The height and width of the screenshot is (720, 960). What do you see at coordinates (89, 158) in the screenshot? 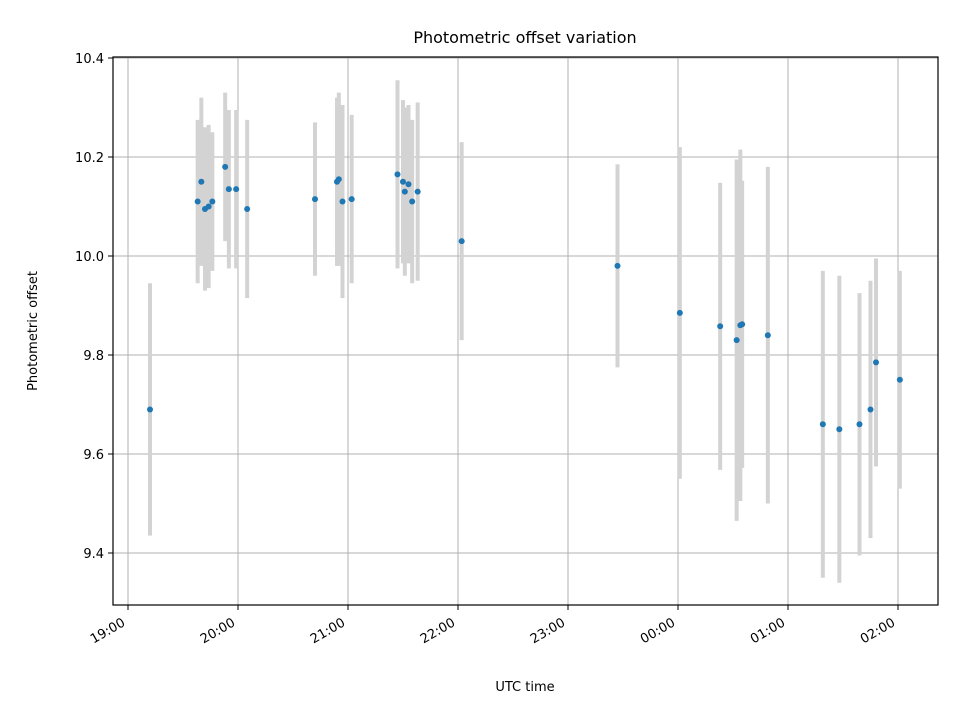
I see `y-tick-label: 10.2` at bounding box center [89, 158].